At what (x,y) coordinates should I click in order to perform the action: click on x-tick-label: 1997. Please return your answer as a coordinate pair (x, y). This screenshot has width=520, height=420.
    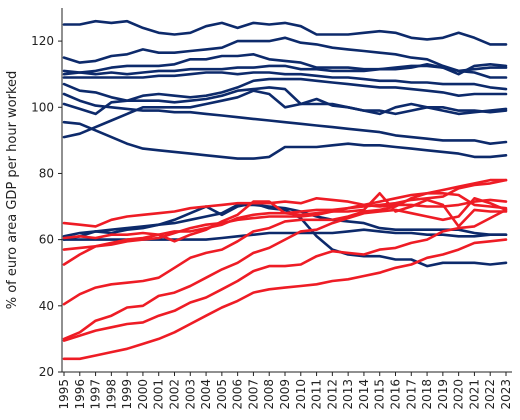
    Looking at the image, I should click on (96, 394).